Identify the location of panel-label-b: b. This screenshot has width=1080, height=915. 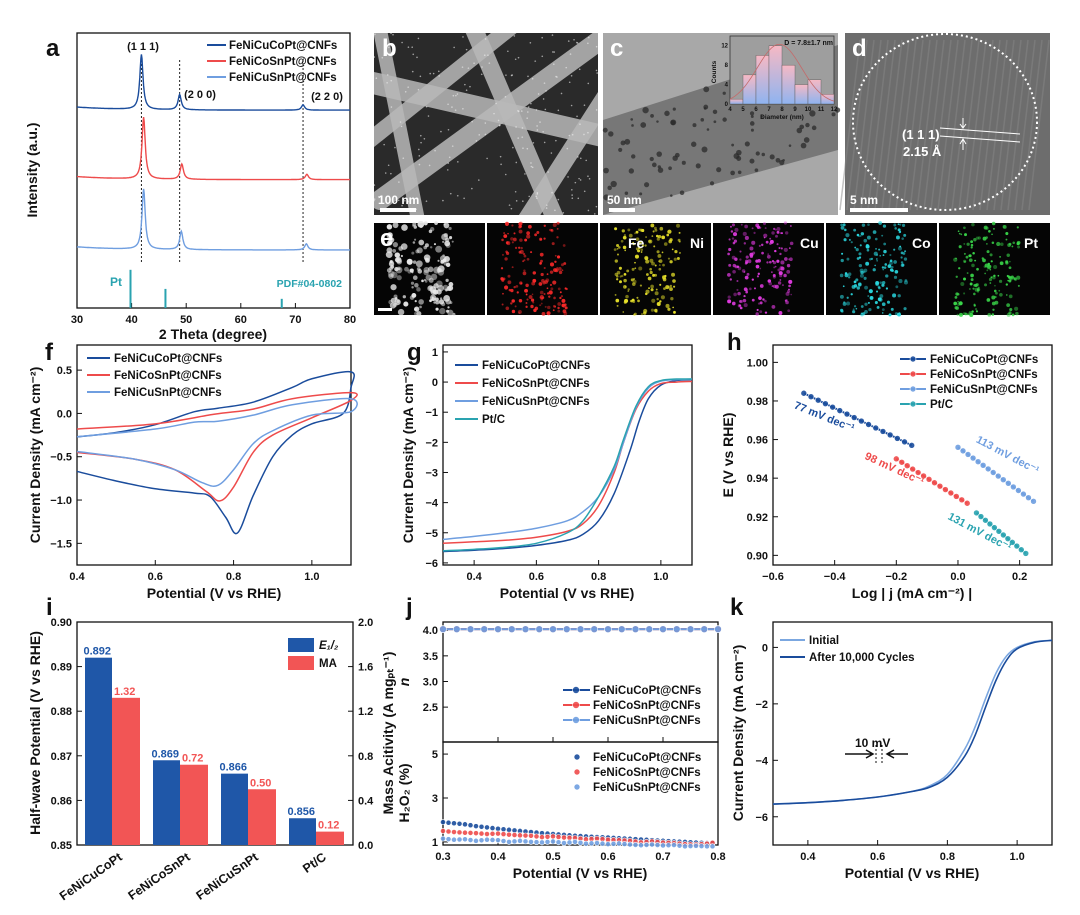
(389, 48).